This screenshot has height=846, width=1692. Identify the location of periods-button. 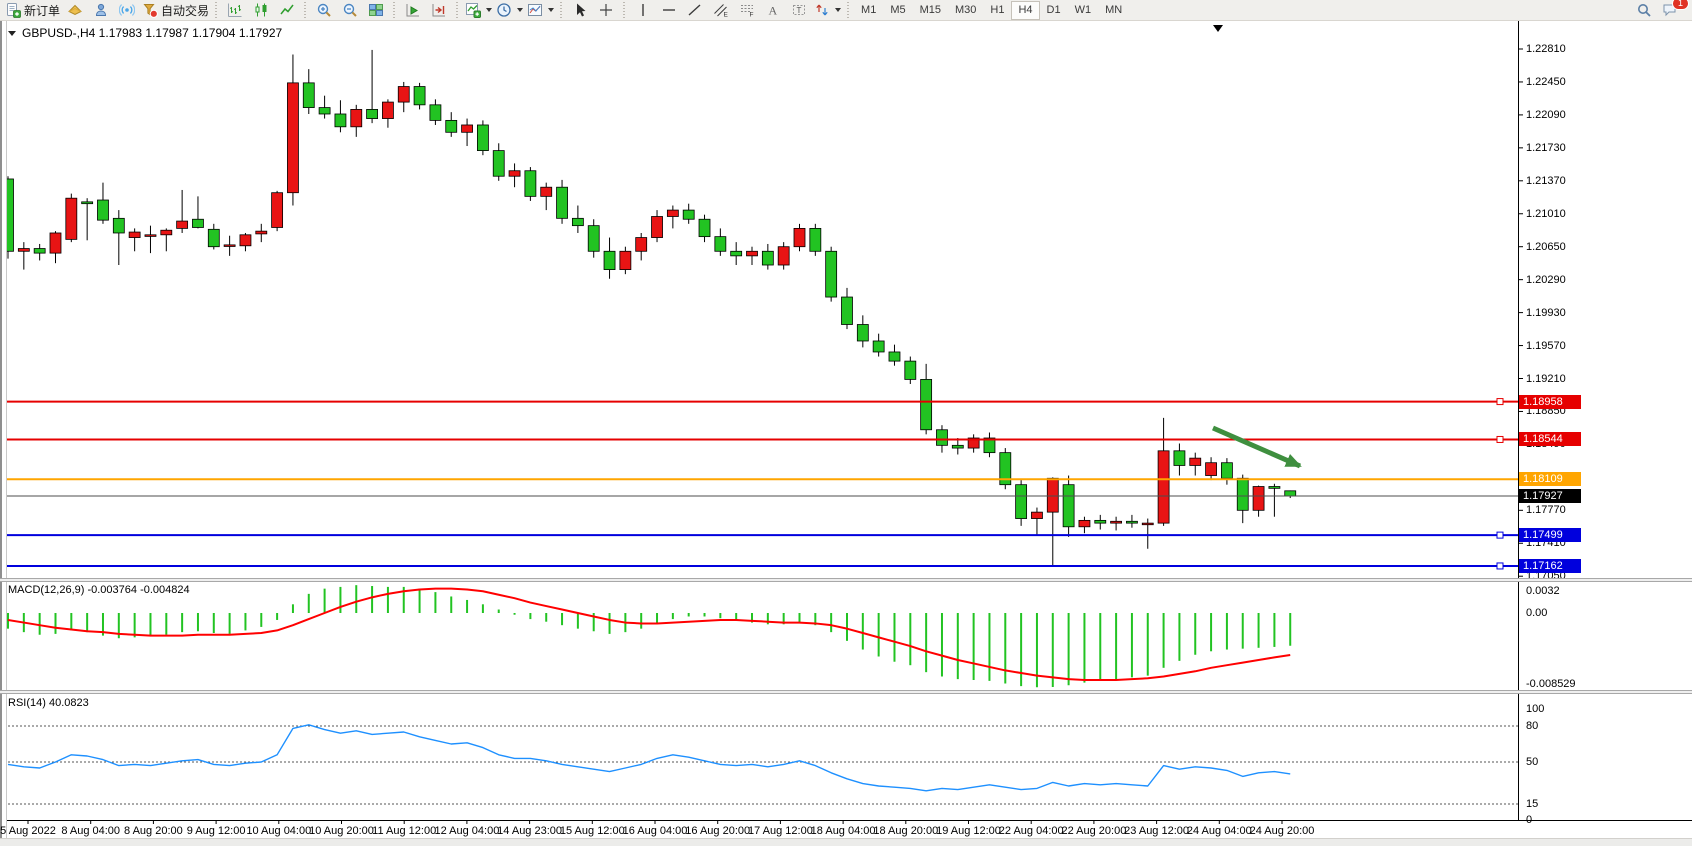
(509, 10).